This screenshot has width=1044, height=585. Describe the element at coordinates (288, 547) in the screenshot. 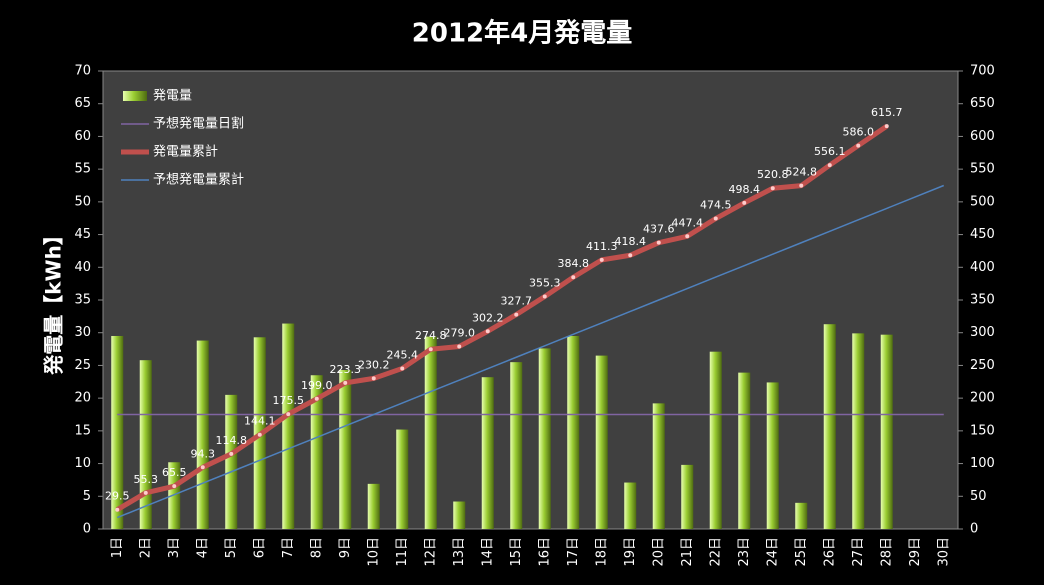

I see `x-tick-label: 7日` at that location.